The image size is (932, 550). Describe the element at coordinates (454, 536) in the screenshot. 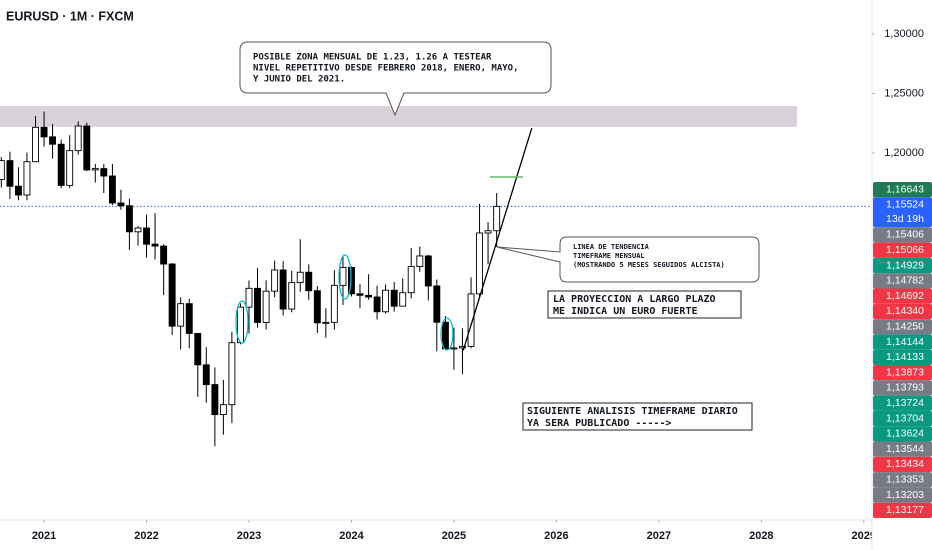

I see `x-tick-label: 2025` at that location.